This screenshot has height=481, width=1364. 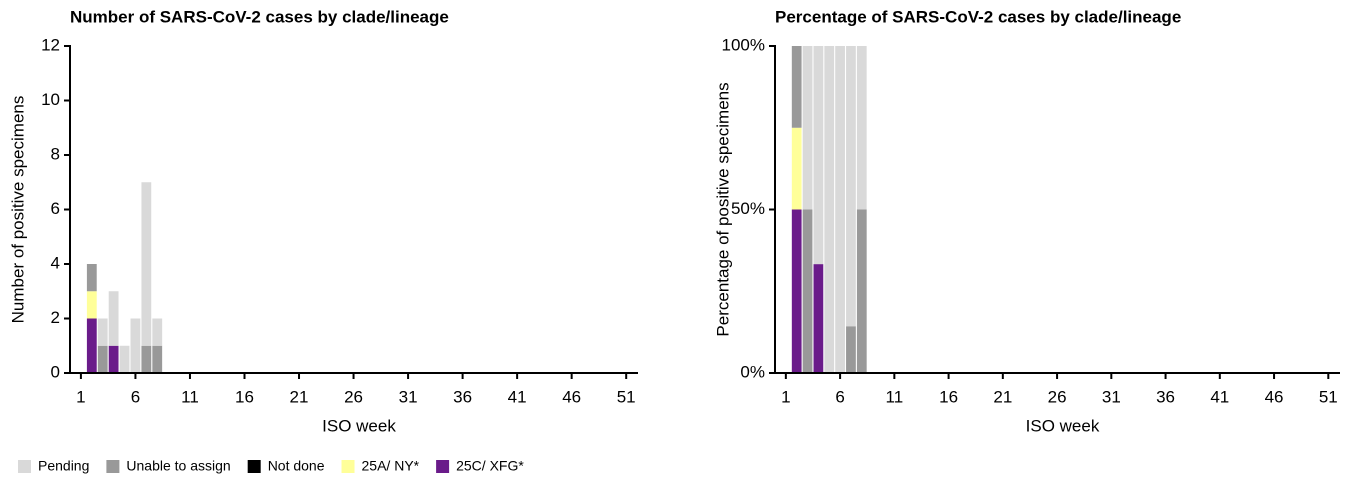 I want to click on y-tick-label: 100%, so click(x=743, y=44).